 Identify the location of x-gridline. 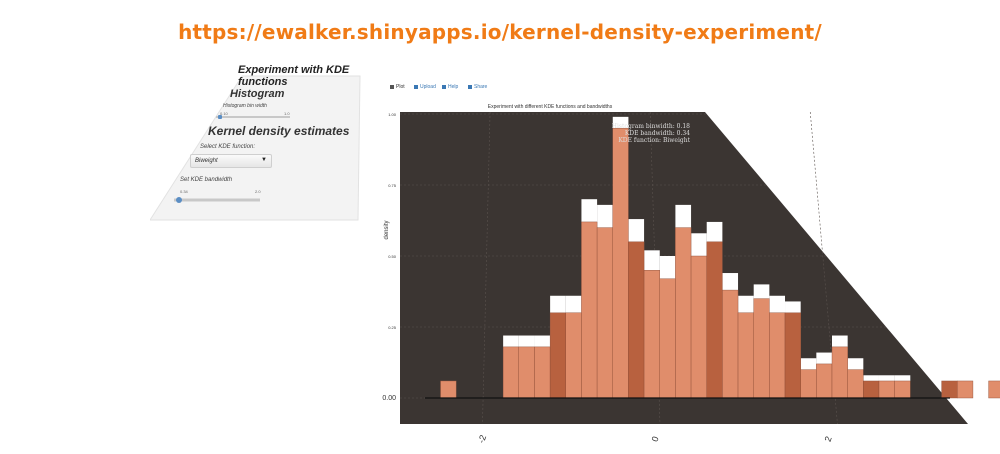
(486, 268).